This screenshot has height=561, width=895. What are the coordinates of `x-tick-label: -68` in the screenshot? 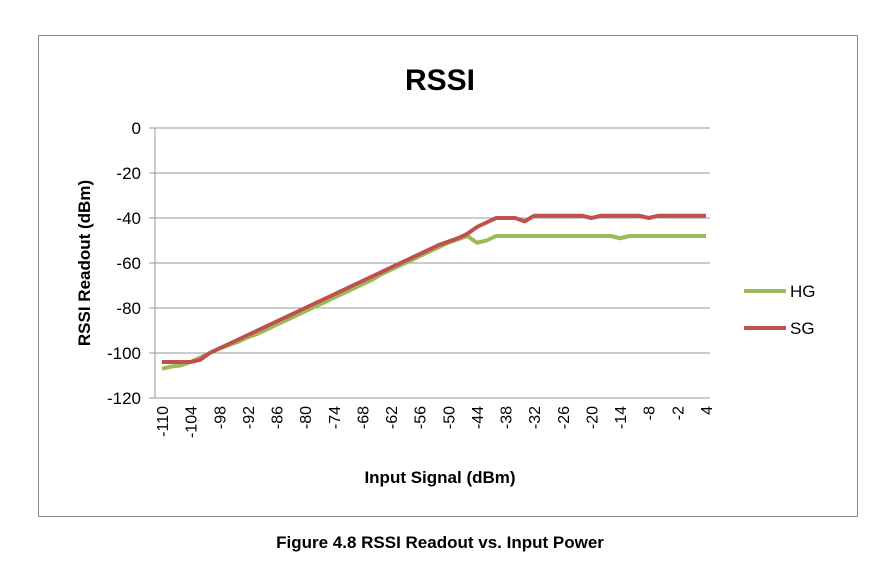 It's located at (363, 417).